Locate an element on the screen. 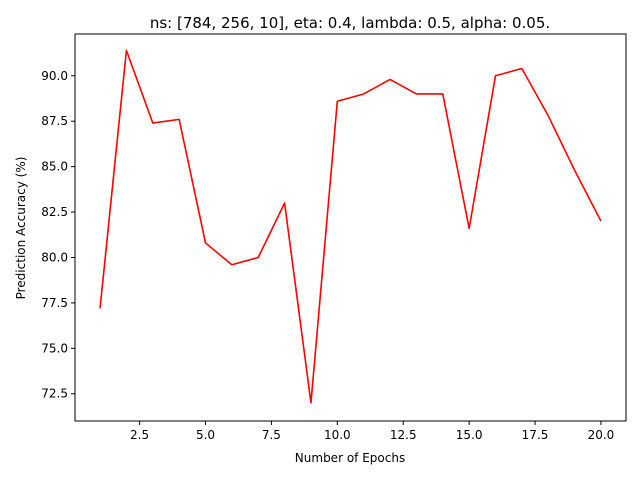 Image resolution: width=640 pixels, height=480 pixels. x-axis: 2.5 5.0 7.5 10.0 12.5 15.0 17.5 20.0 is located at coordinates (372, 431).